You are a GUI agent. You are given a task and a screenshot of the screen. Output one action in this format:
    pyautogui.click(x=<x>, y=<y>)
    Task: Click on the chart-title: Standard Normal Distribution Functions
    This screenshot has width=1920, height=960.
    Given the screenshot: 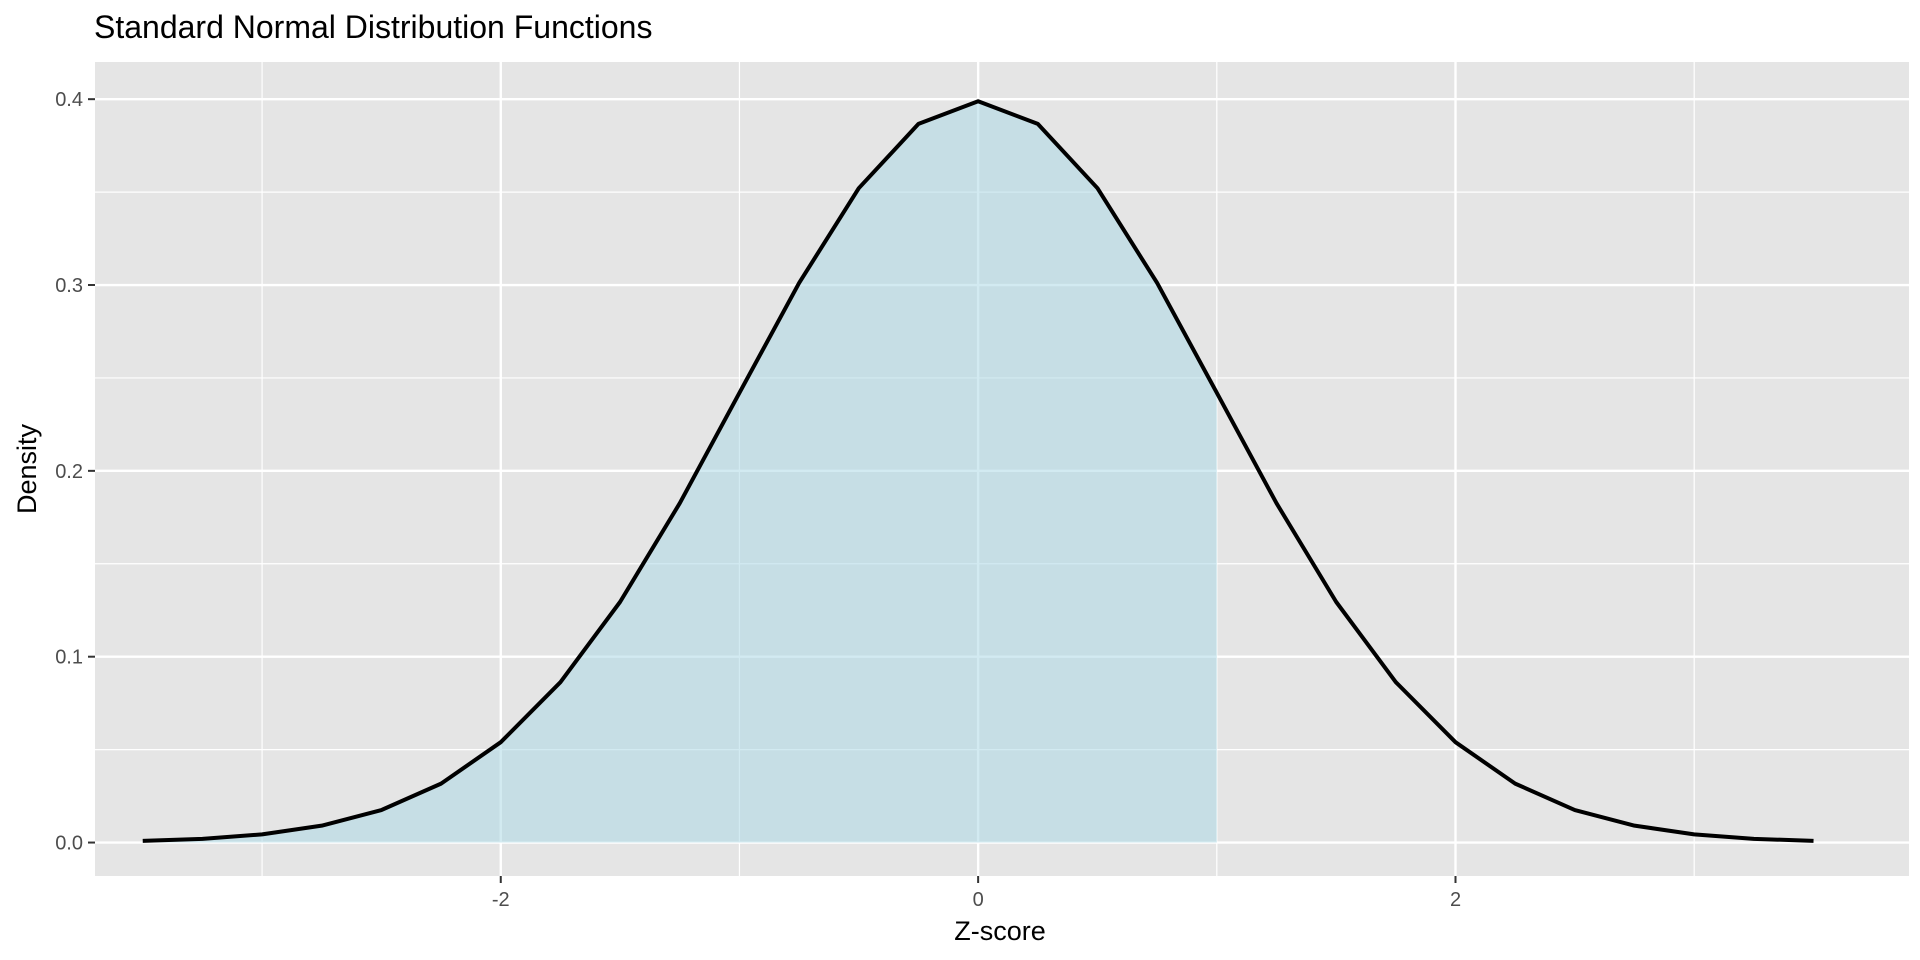 What is the action you would take?
    pyautogui.click(x=373, y=27)
    